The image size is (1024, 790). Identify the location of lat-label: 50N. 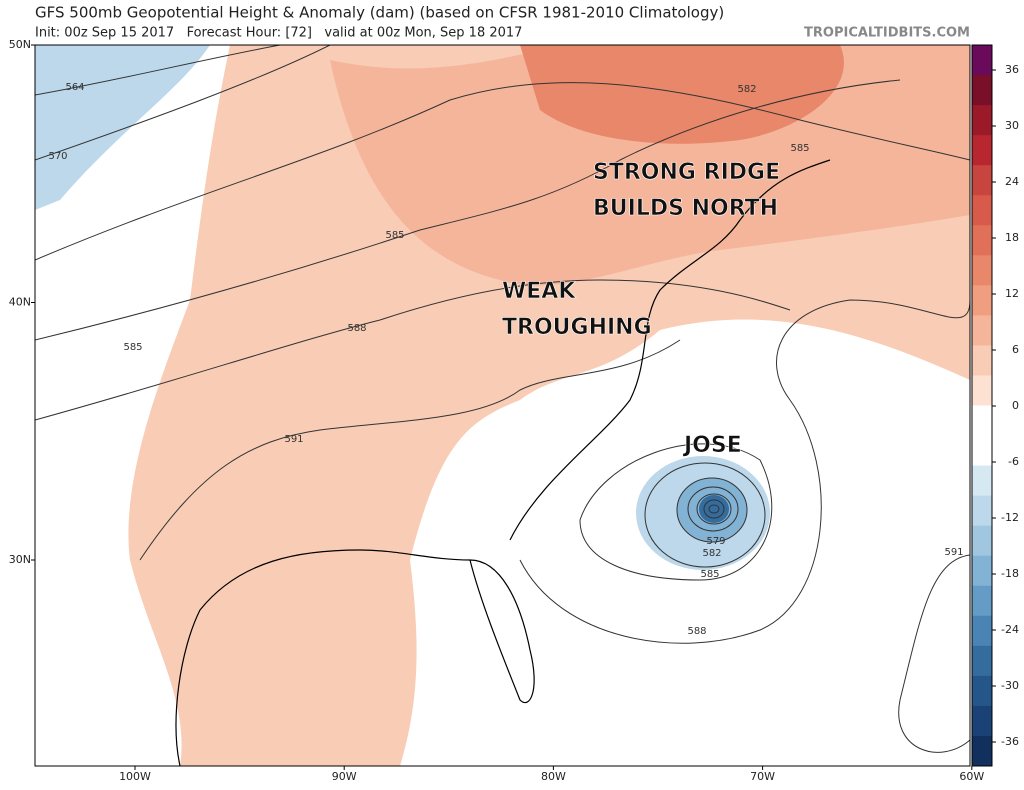
(20, 44).